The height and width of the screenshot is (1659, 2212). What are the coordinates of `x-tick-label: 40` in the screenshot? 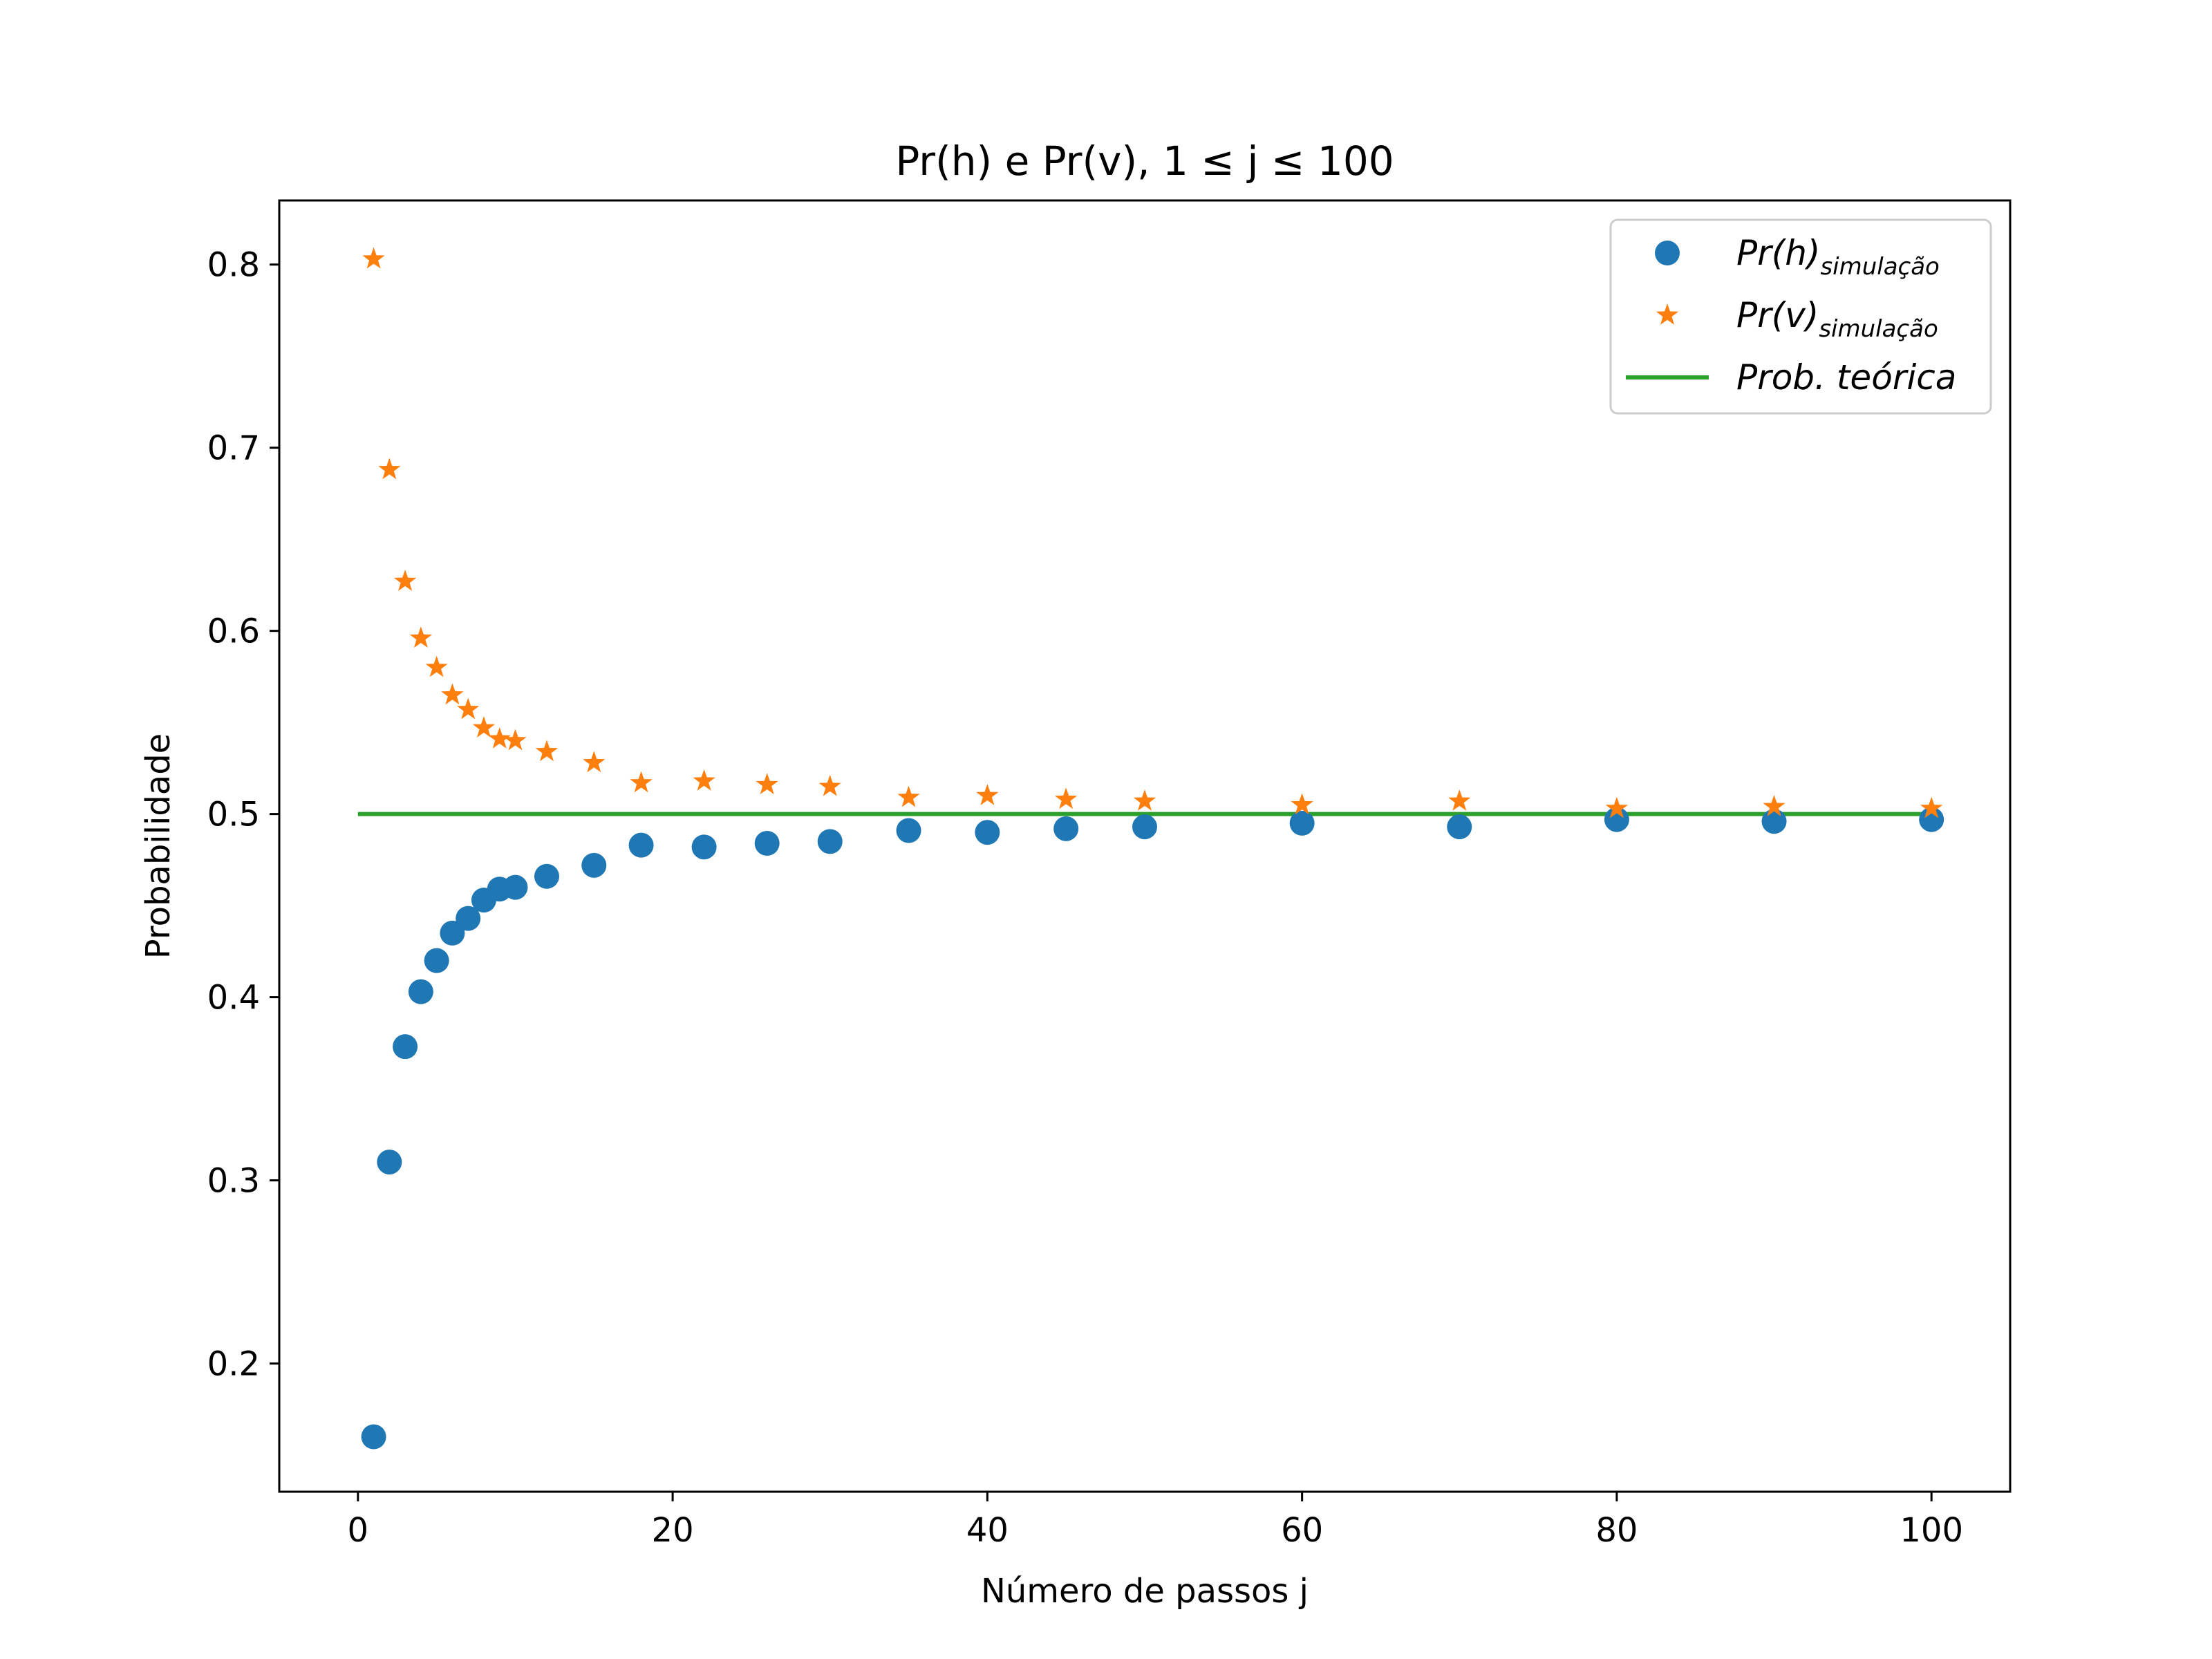 It's located at (988, 1530).